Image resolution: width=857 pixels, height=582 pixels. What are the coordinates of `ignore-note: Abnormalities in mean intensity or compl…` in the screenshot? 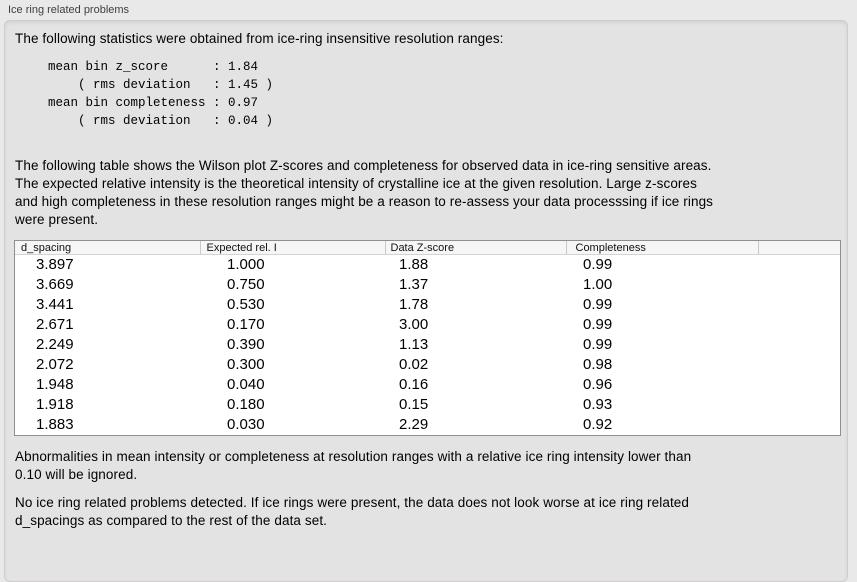 It's located at (353, 465).